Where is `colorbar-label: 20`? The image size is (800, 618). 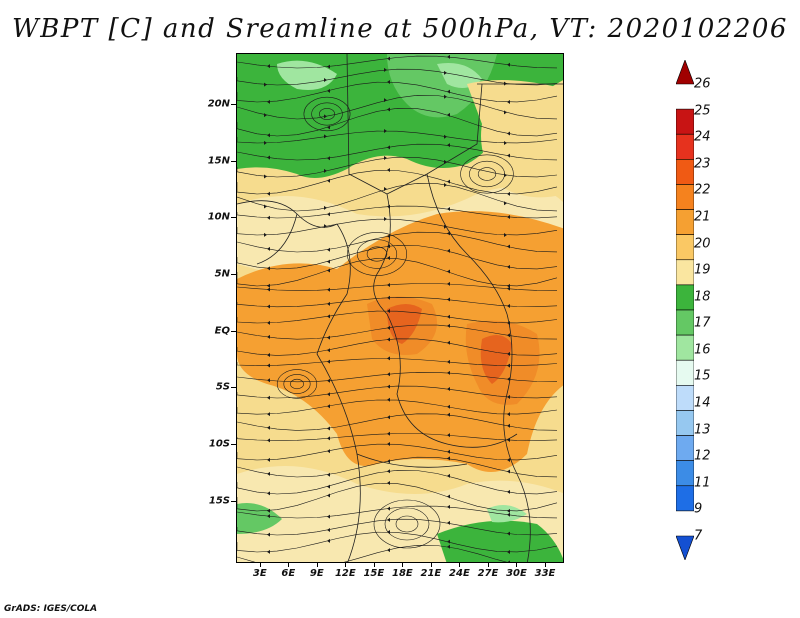
colorbar-label: 20 is located at coordinates (702, 244).